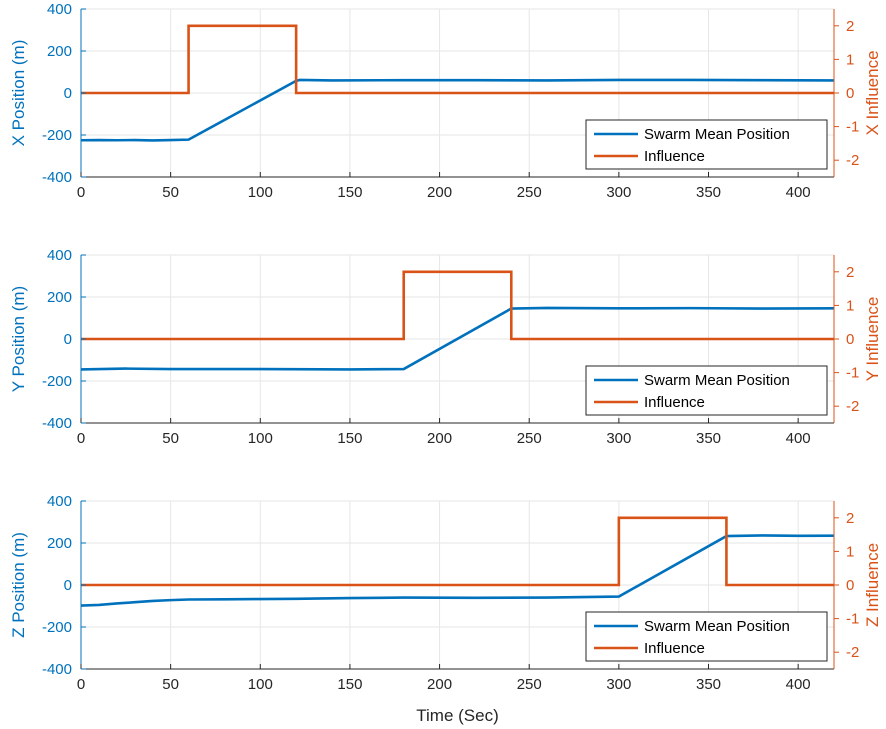 The width and height of the screenshot is (886, 729). What do you see at coordinates (457, 715) in the screenshot?
I see `x-axis-label: Time (Sec)` at bounding box center [457, 715].